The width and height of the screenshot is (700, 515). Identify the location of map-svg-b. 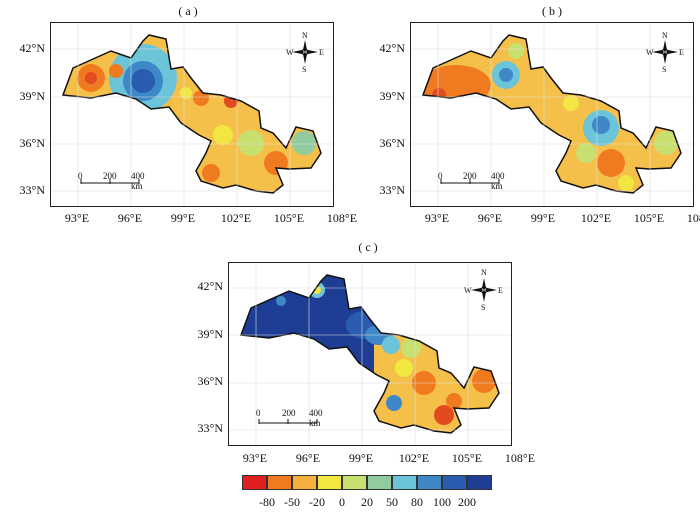
(552, 114).